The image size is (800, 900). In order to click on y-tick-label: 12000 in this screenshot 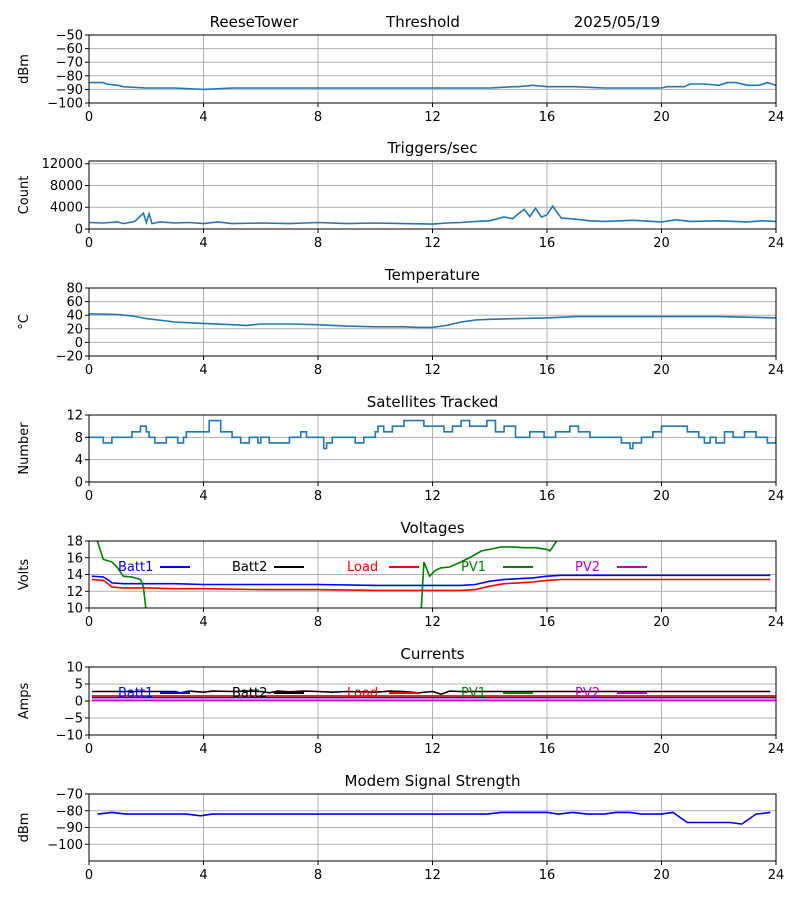, I will do `click(62, 164)`.